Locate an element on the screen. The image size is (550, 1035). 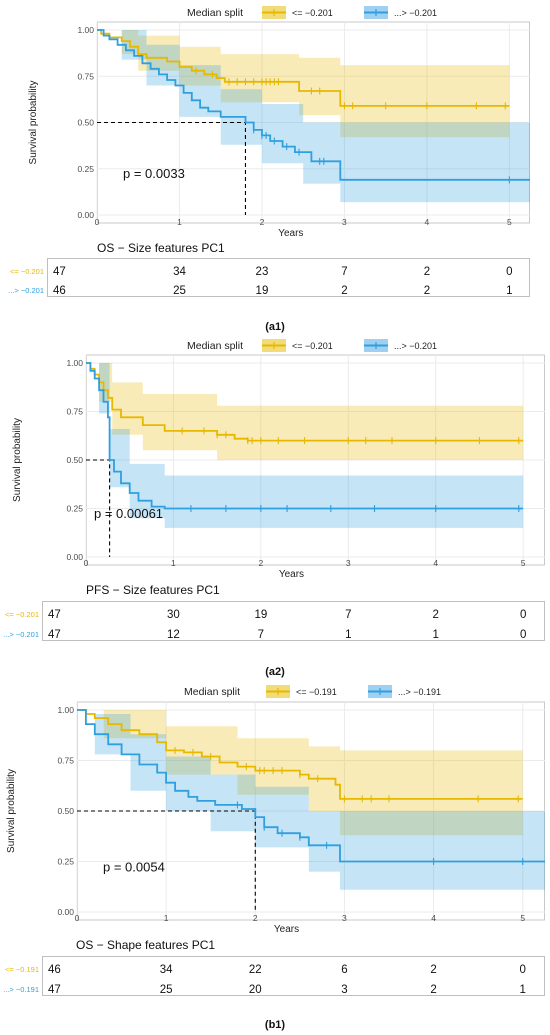
ci-band-low is located at coordinates (303, 84).